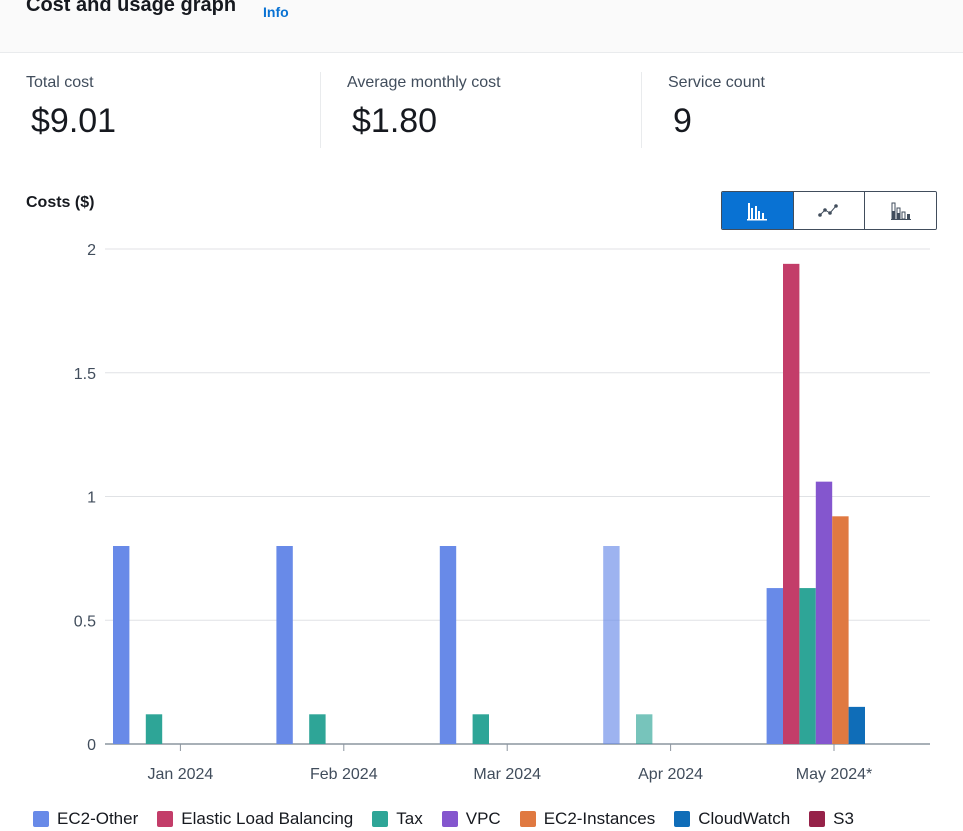 This screenshot has height=831, width=963. What do you see at coordinates (74, 121) in the screenshot?
I see `total-cost-value: $9.01` at bounding box center [74, 121].